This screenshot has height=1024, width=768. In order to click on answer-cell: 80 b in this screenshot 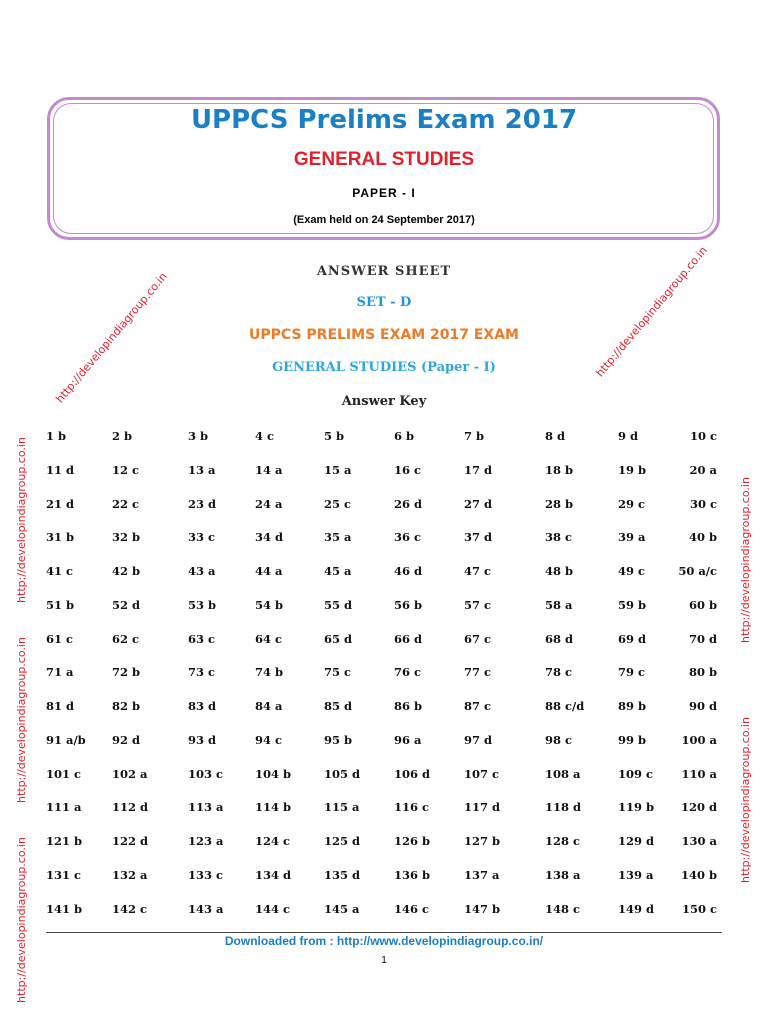, I will do `click(702, 672)`.